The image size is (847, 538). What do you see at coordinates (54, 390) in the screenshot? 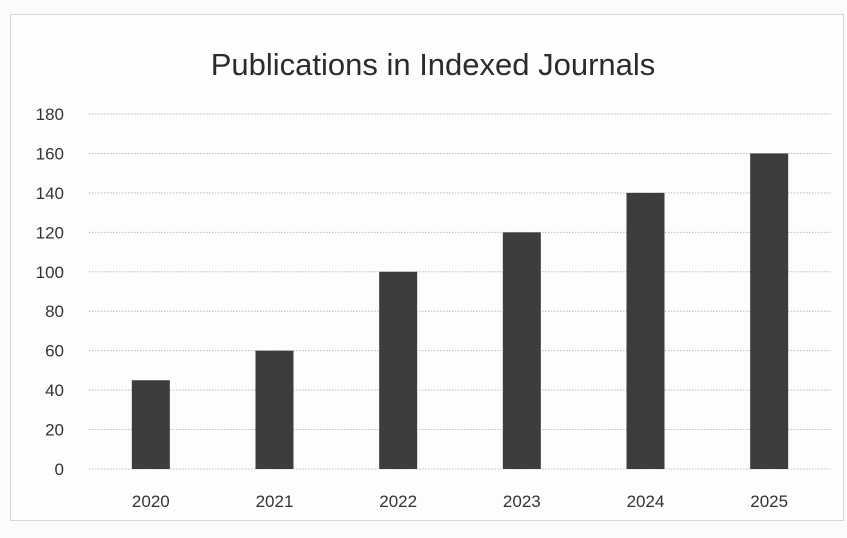
I see `y-tick-label: 40` at bounding box center [54, 390].